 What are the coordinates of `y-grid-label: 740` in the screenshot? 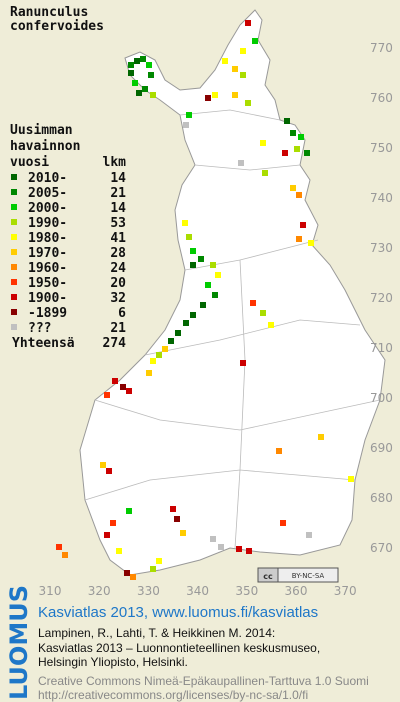 It's located at (381, 198).